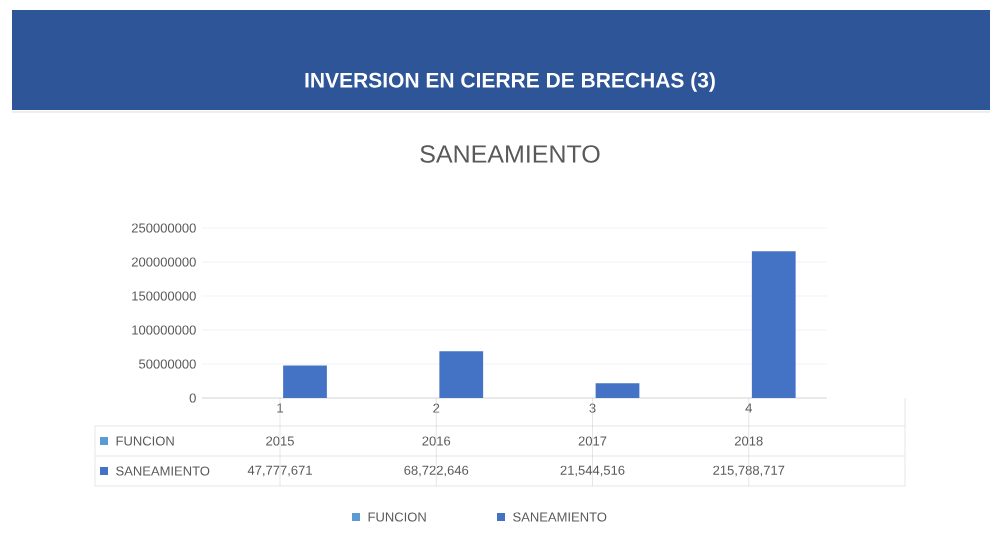  I want to click on y-tick-label: 200000000, so click(163, 262).